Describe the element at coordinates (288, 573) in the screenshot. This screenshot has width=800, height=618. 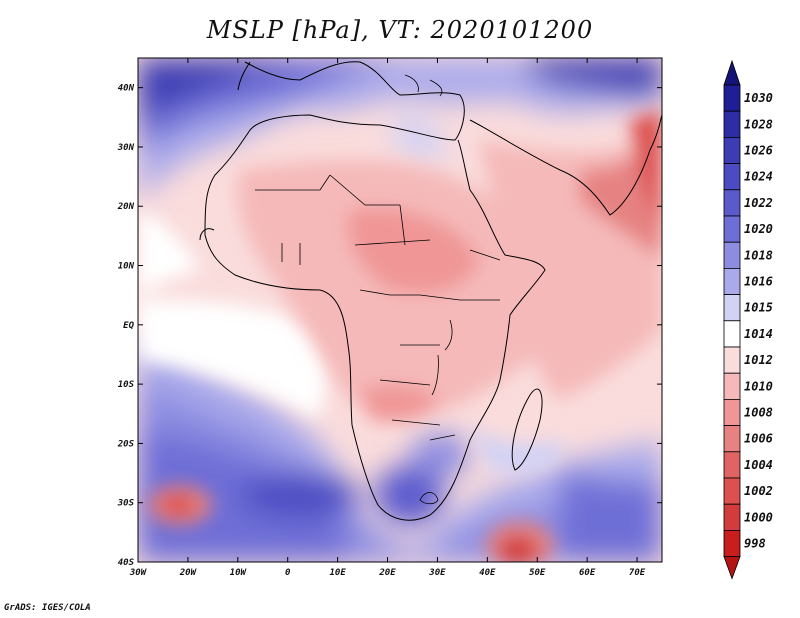
I see `x-tick-label: 0` at that location.